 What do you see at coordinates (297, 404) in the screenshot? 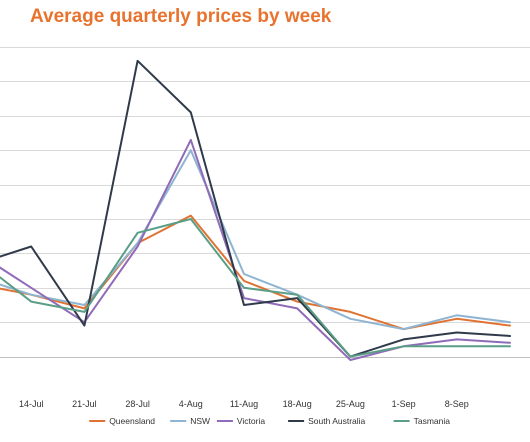
I see `x-tick-label: 18-Aug` at bounding box center [297, 404].